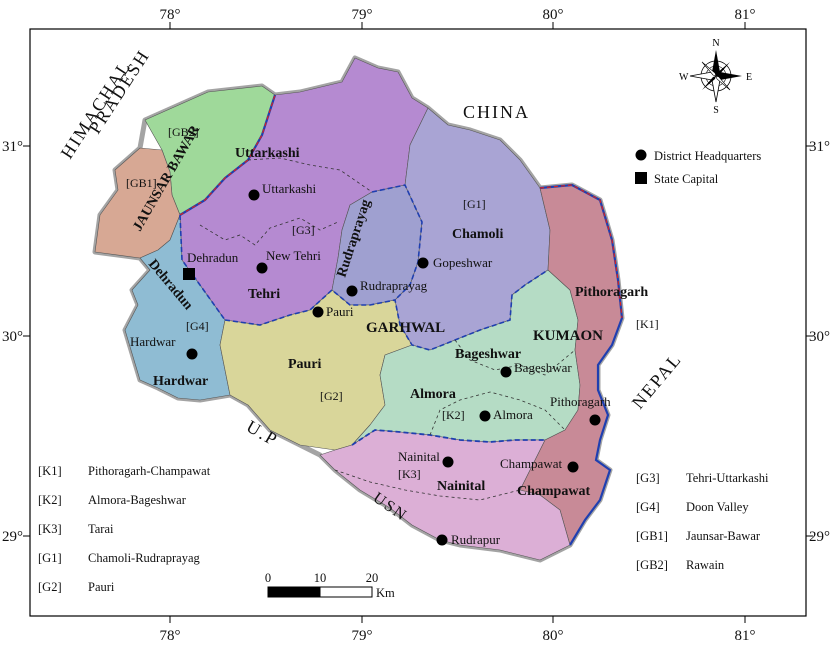  Describe the element at coordinates (267, 153) in the screenshot. I see `district-uttarkashi: Uttarkashi` at that location.